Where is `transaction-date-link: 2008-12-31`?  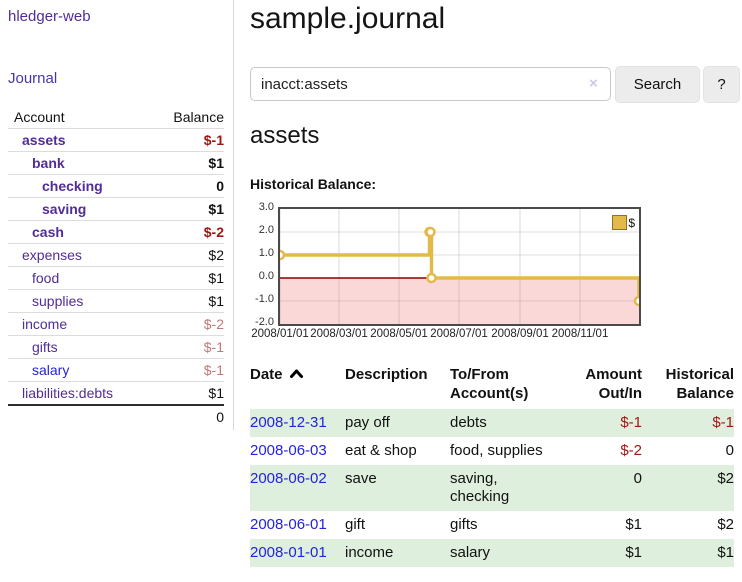
transaction-date-link: 2008-12-31 is located at coordinates (288, 422).